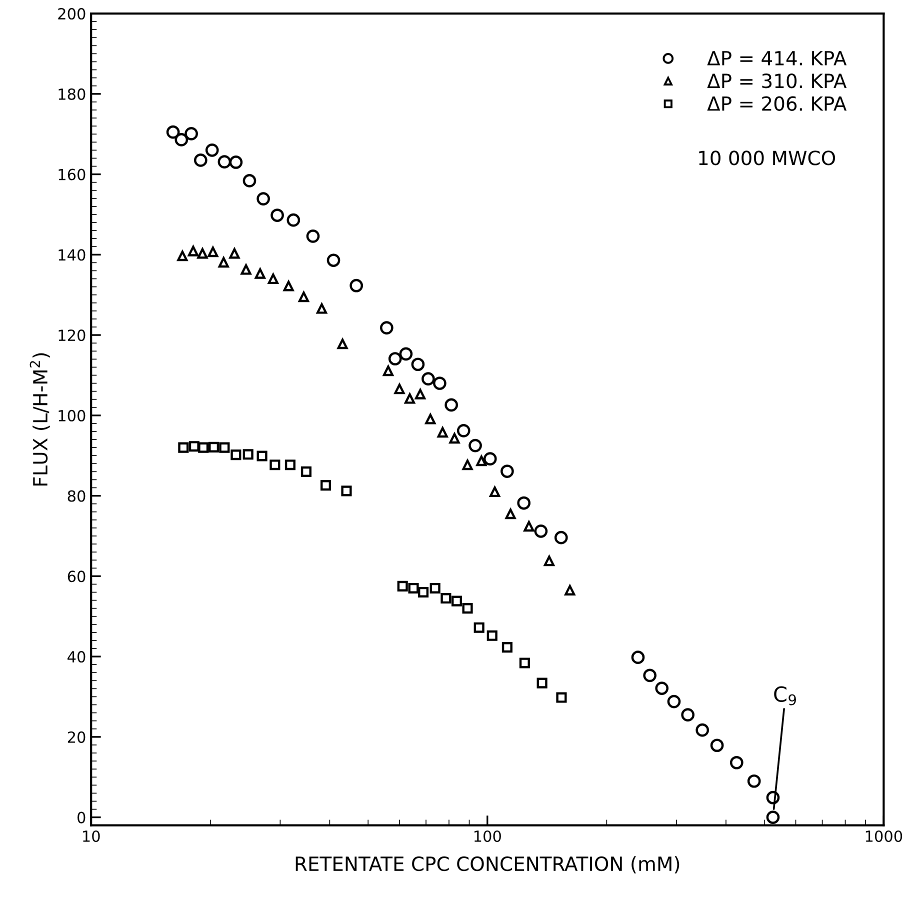 The image size is (911, 902). Describe the element at coordinates (767, 158) in the screenshot. I see `annotation: 10 000 MWCO` at that location.